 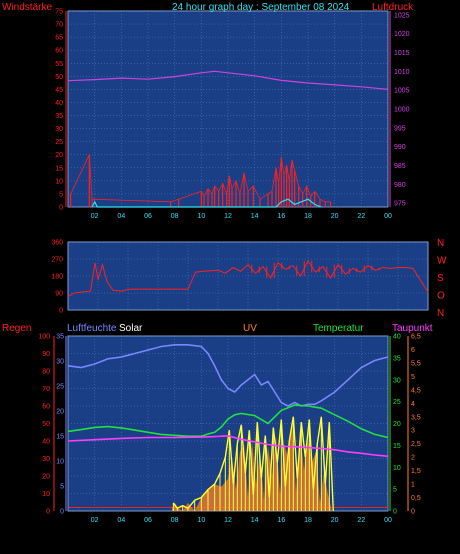 I want to click on uv-tick-label: 2,5, so click(x=416, y=444).